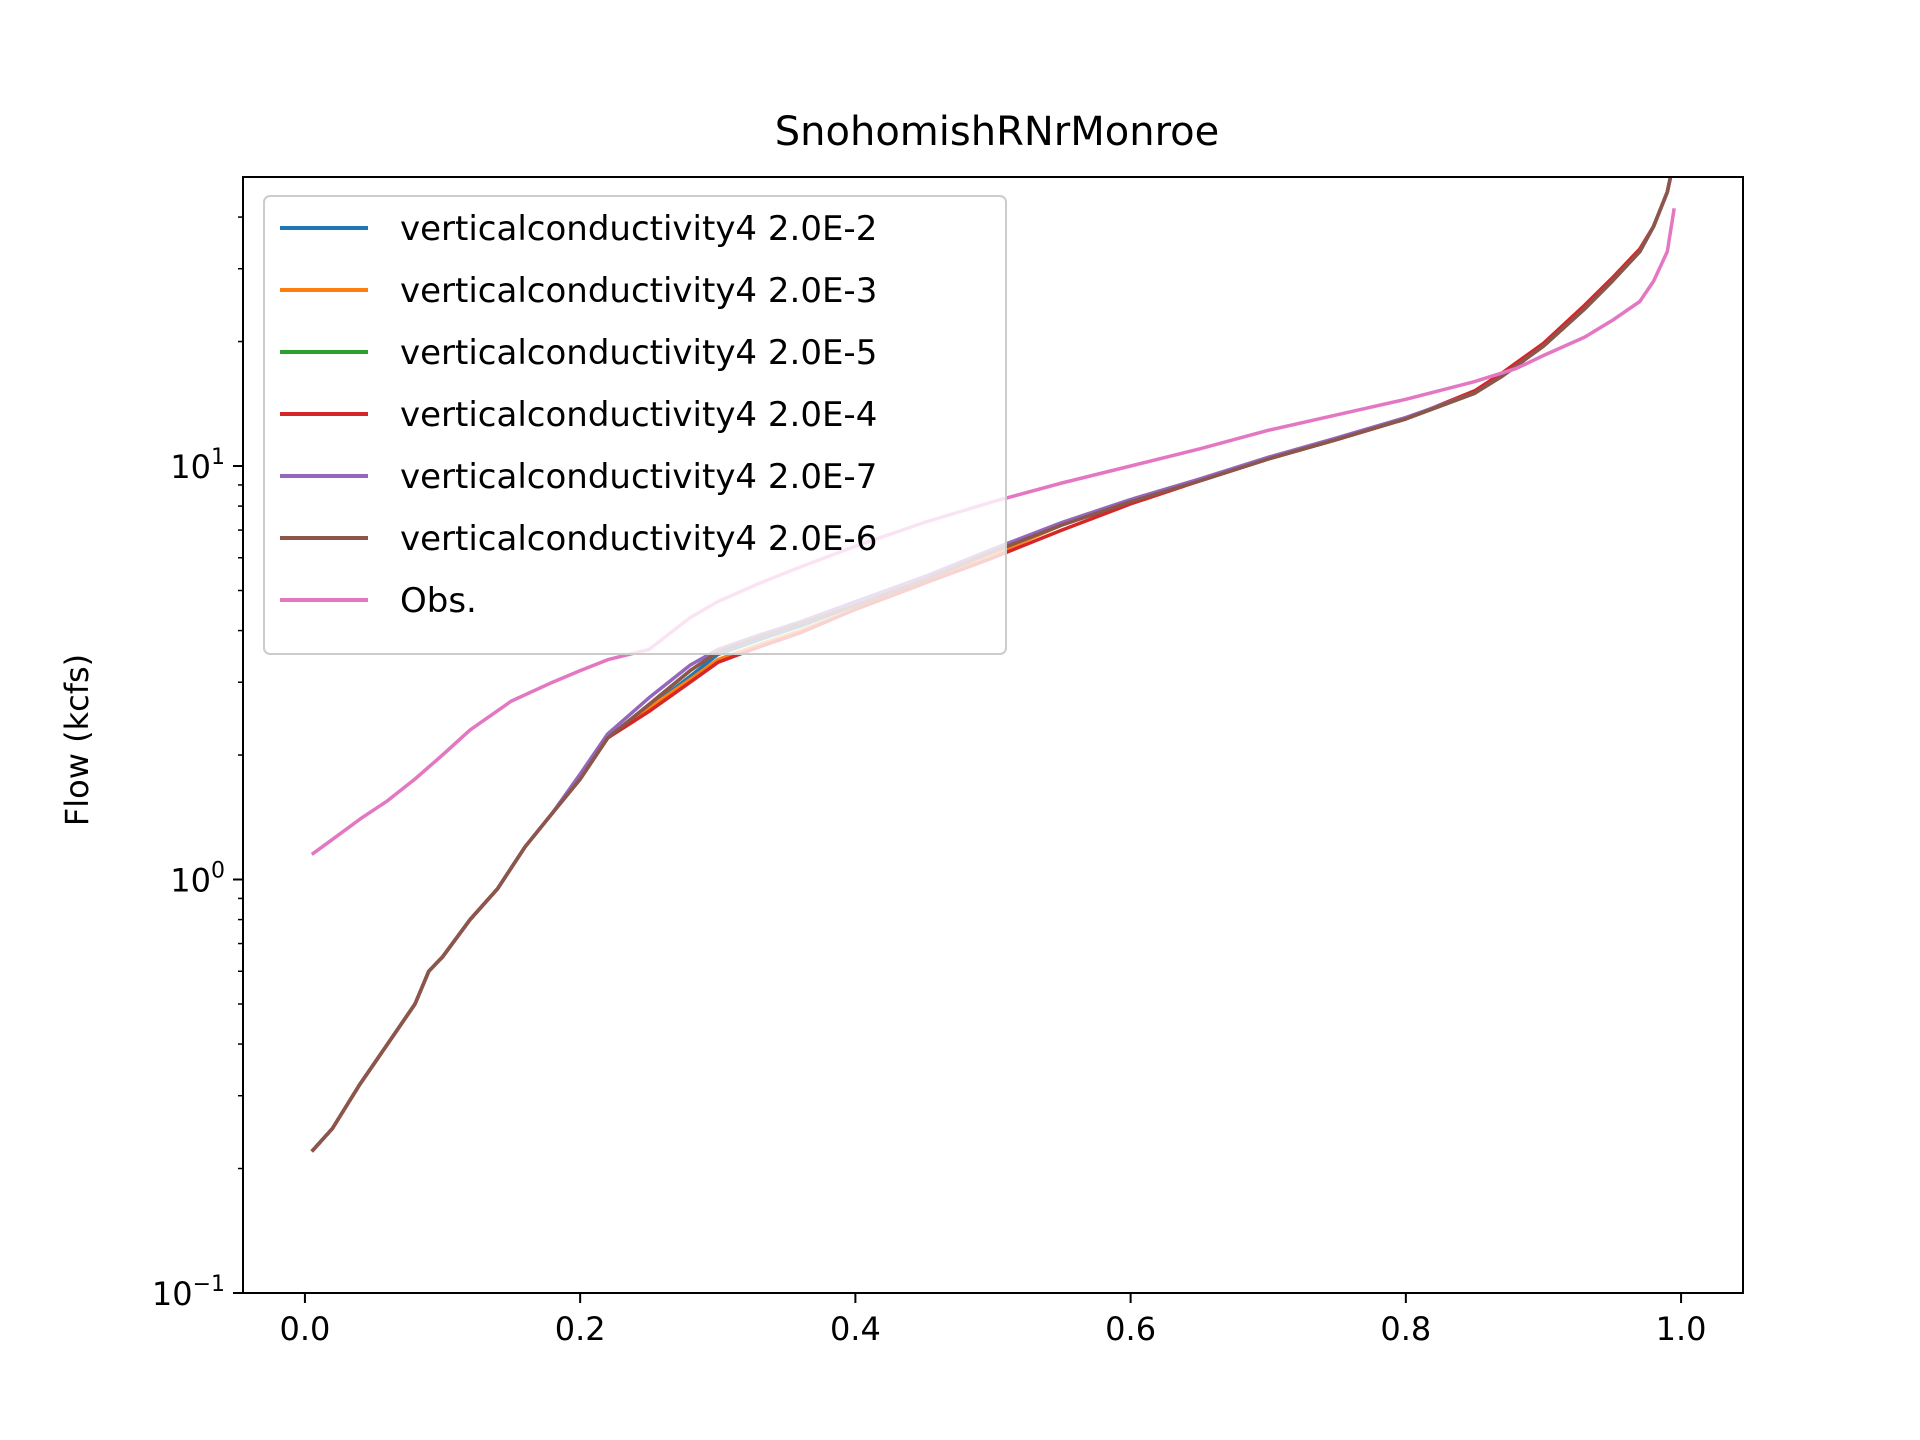 Image resolution: width=1920 pixels, height=1440 pixels. Describe the element at coordinates (638, 229) in the screenshot. I see `legend-label-0: verticalconductivity4 2.0E-2` at that location.